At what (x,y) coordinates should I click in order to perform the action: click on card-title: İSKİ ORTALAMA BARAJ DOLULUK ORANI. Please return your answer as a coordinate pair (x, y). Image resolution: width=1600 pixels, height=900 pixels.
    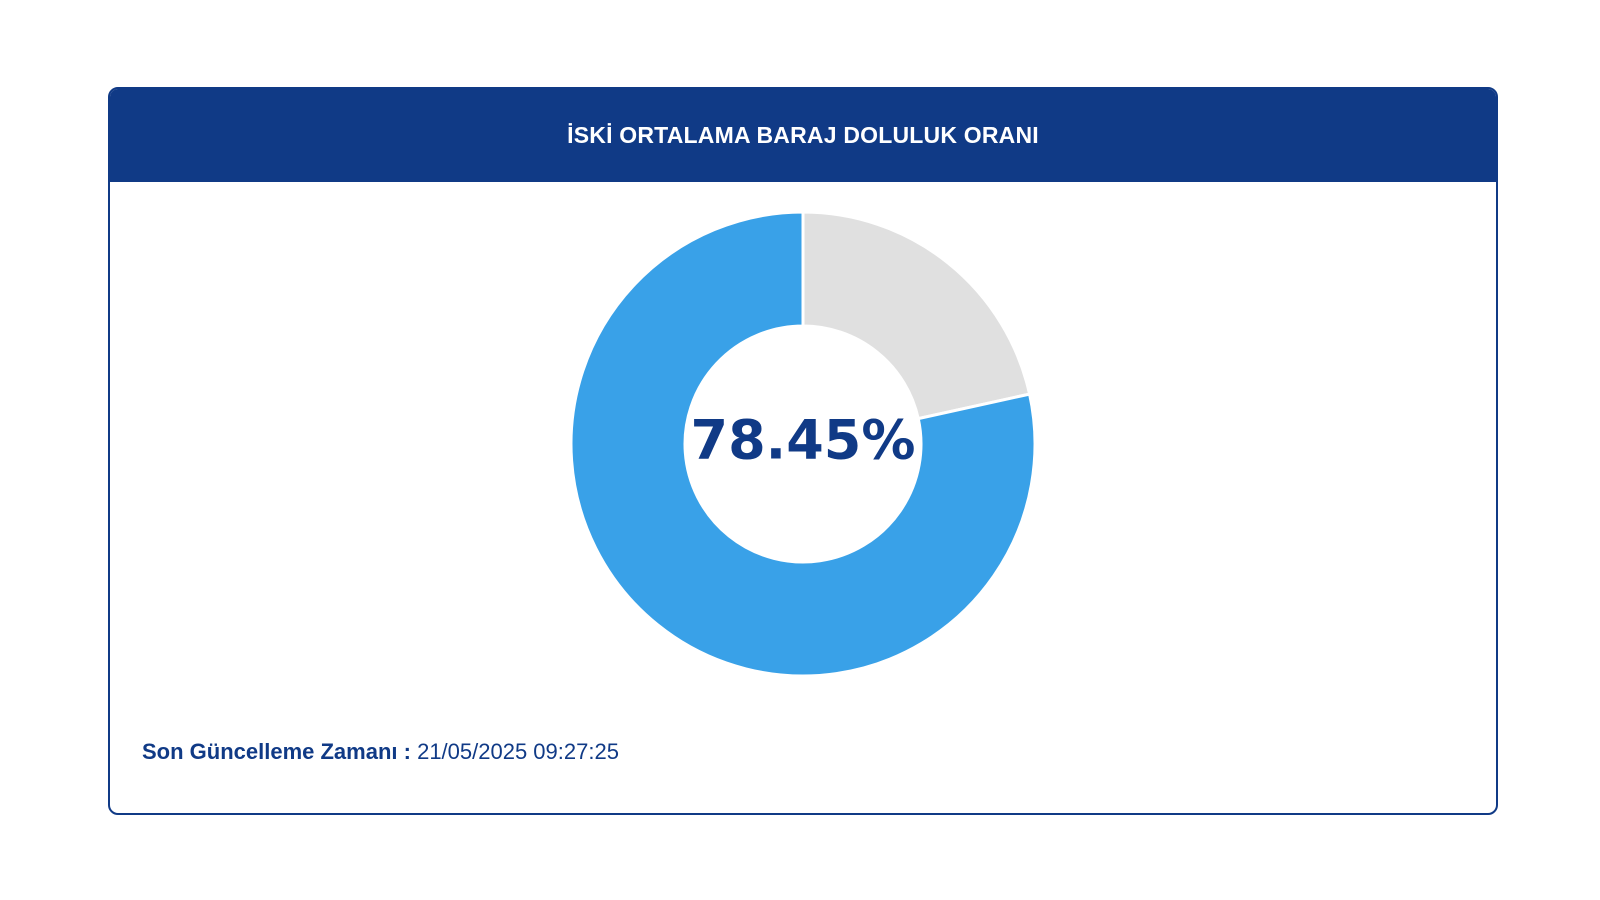
    Looking at the image, I should click on (803, 135).